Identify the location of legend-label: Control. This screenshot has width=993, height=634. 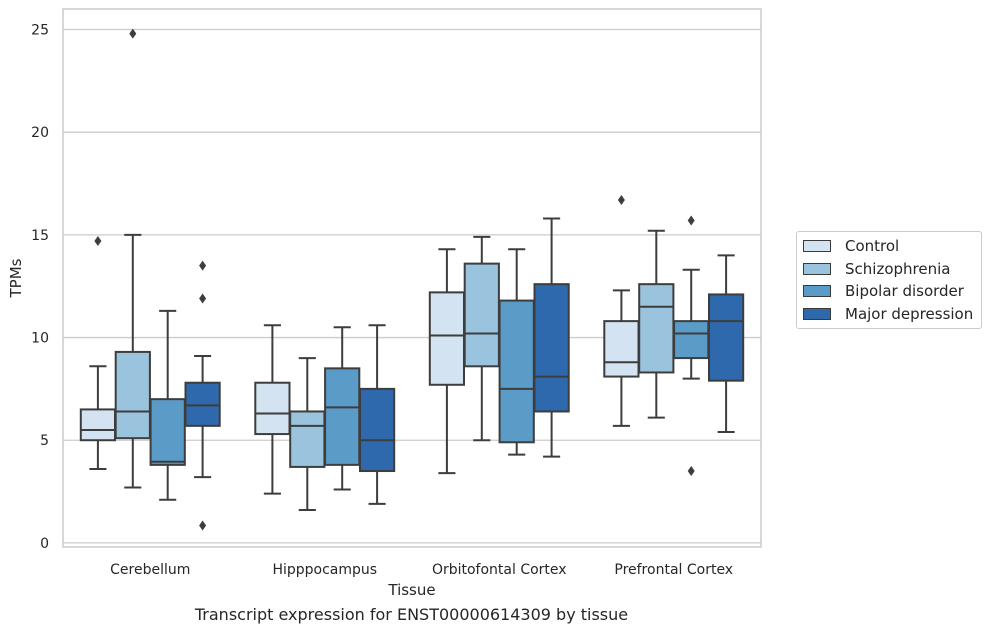
(872, 246).